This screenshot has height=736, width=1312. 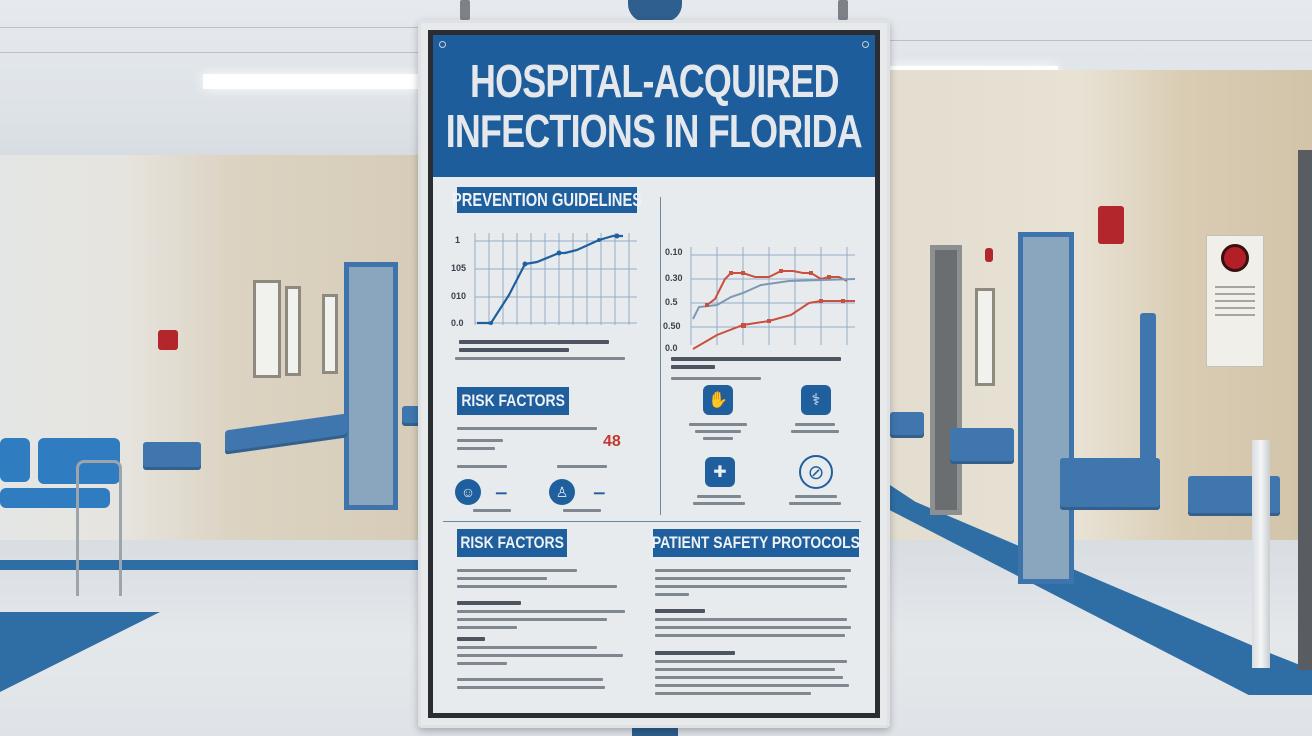 What do you see at coordinates (1235, 258) in the screenshot?
I see `no-symbol-icon` at bounding box center [1235, 258].